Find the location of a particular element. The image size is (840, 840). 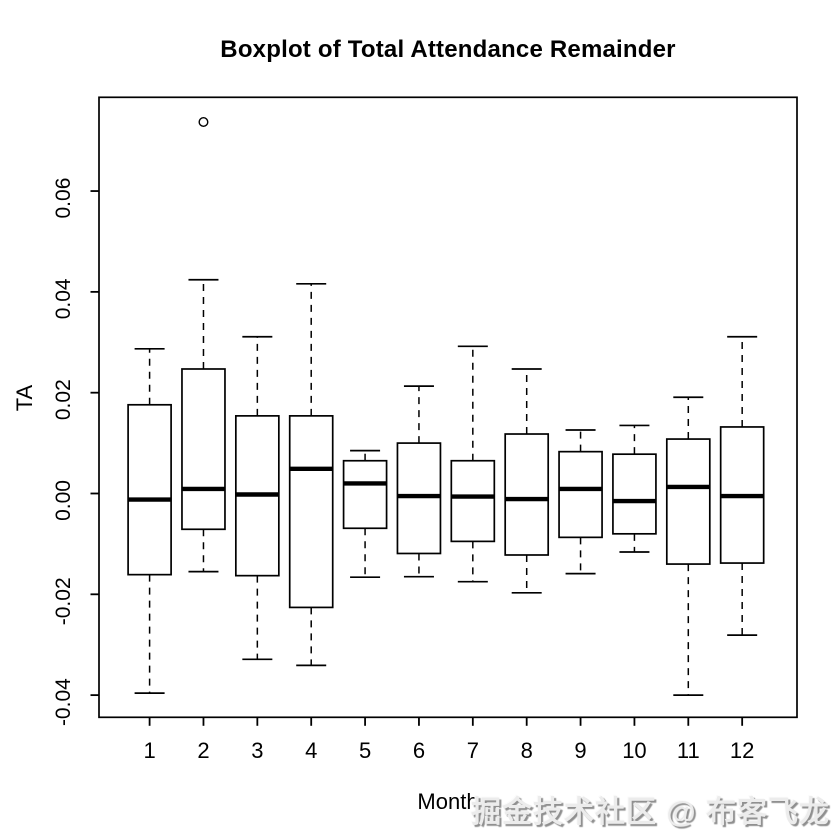

chart-title: Boxplot of Total Attendance Remainder is located at coordinates (448, 49).